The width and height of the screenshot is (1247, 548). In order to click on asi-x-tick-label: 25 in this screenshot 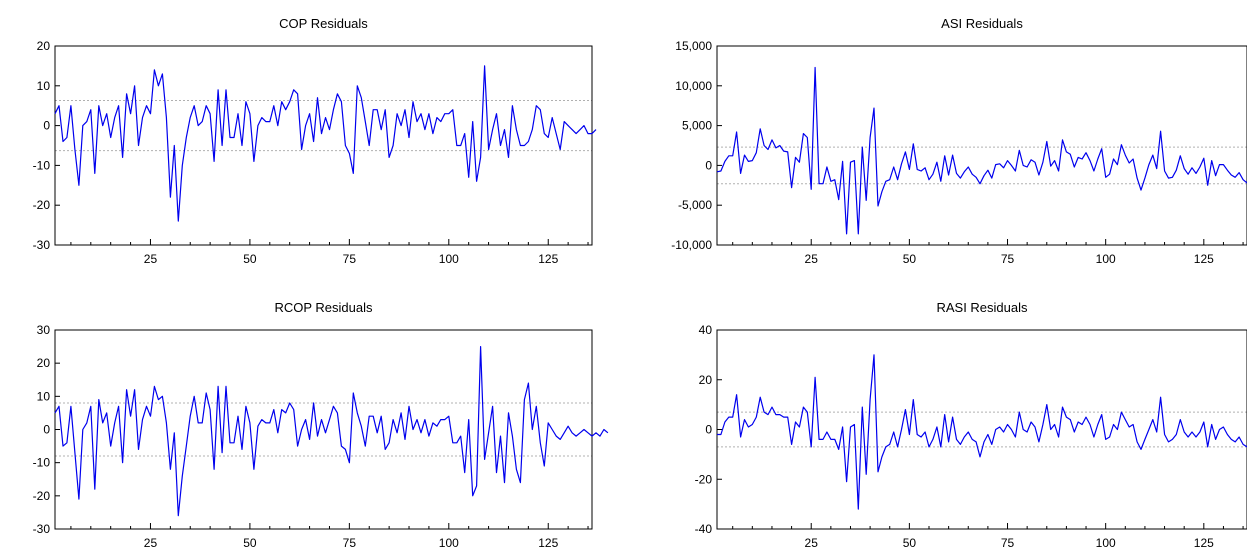, I will do `click(812, 259)`.